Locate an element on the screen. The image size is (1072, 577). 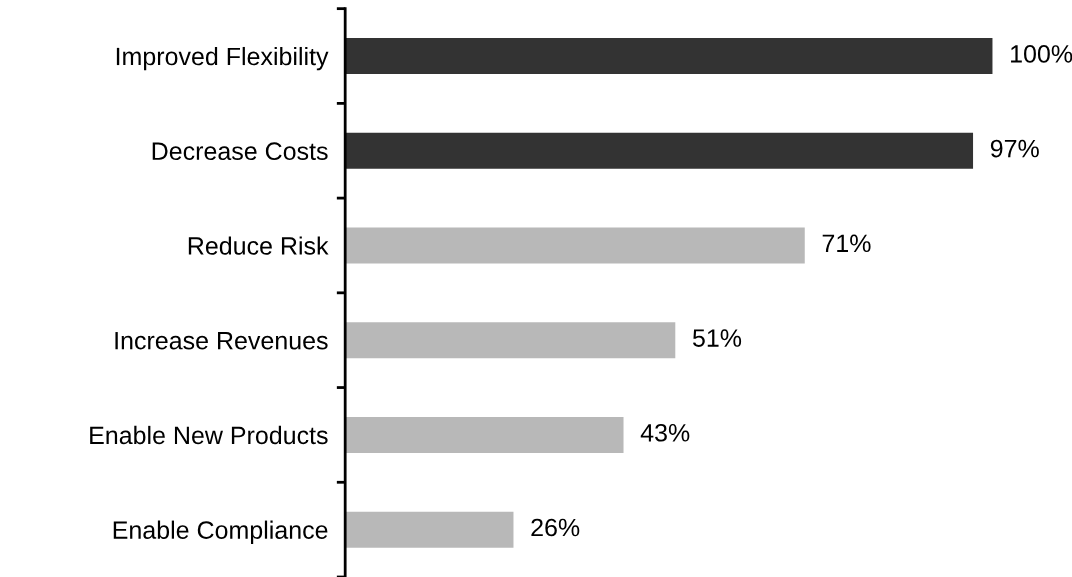
data-label: 71% is located at coordinates (846, 243).